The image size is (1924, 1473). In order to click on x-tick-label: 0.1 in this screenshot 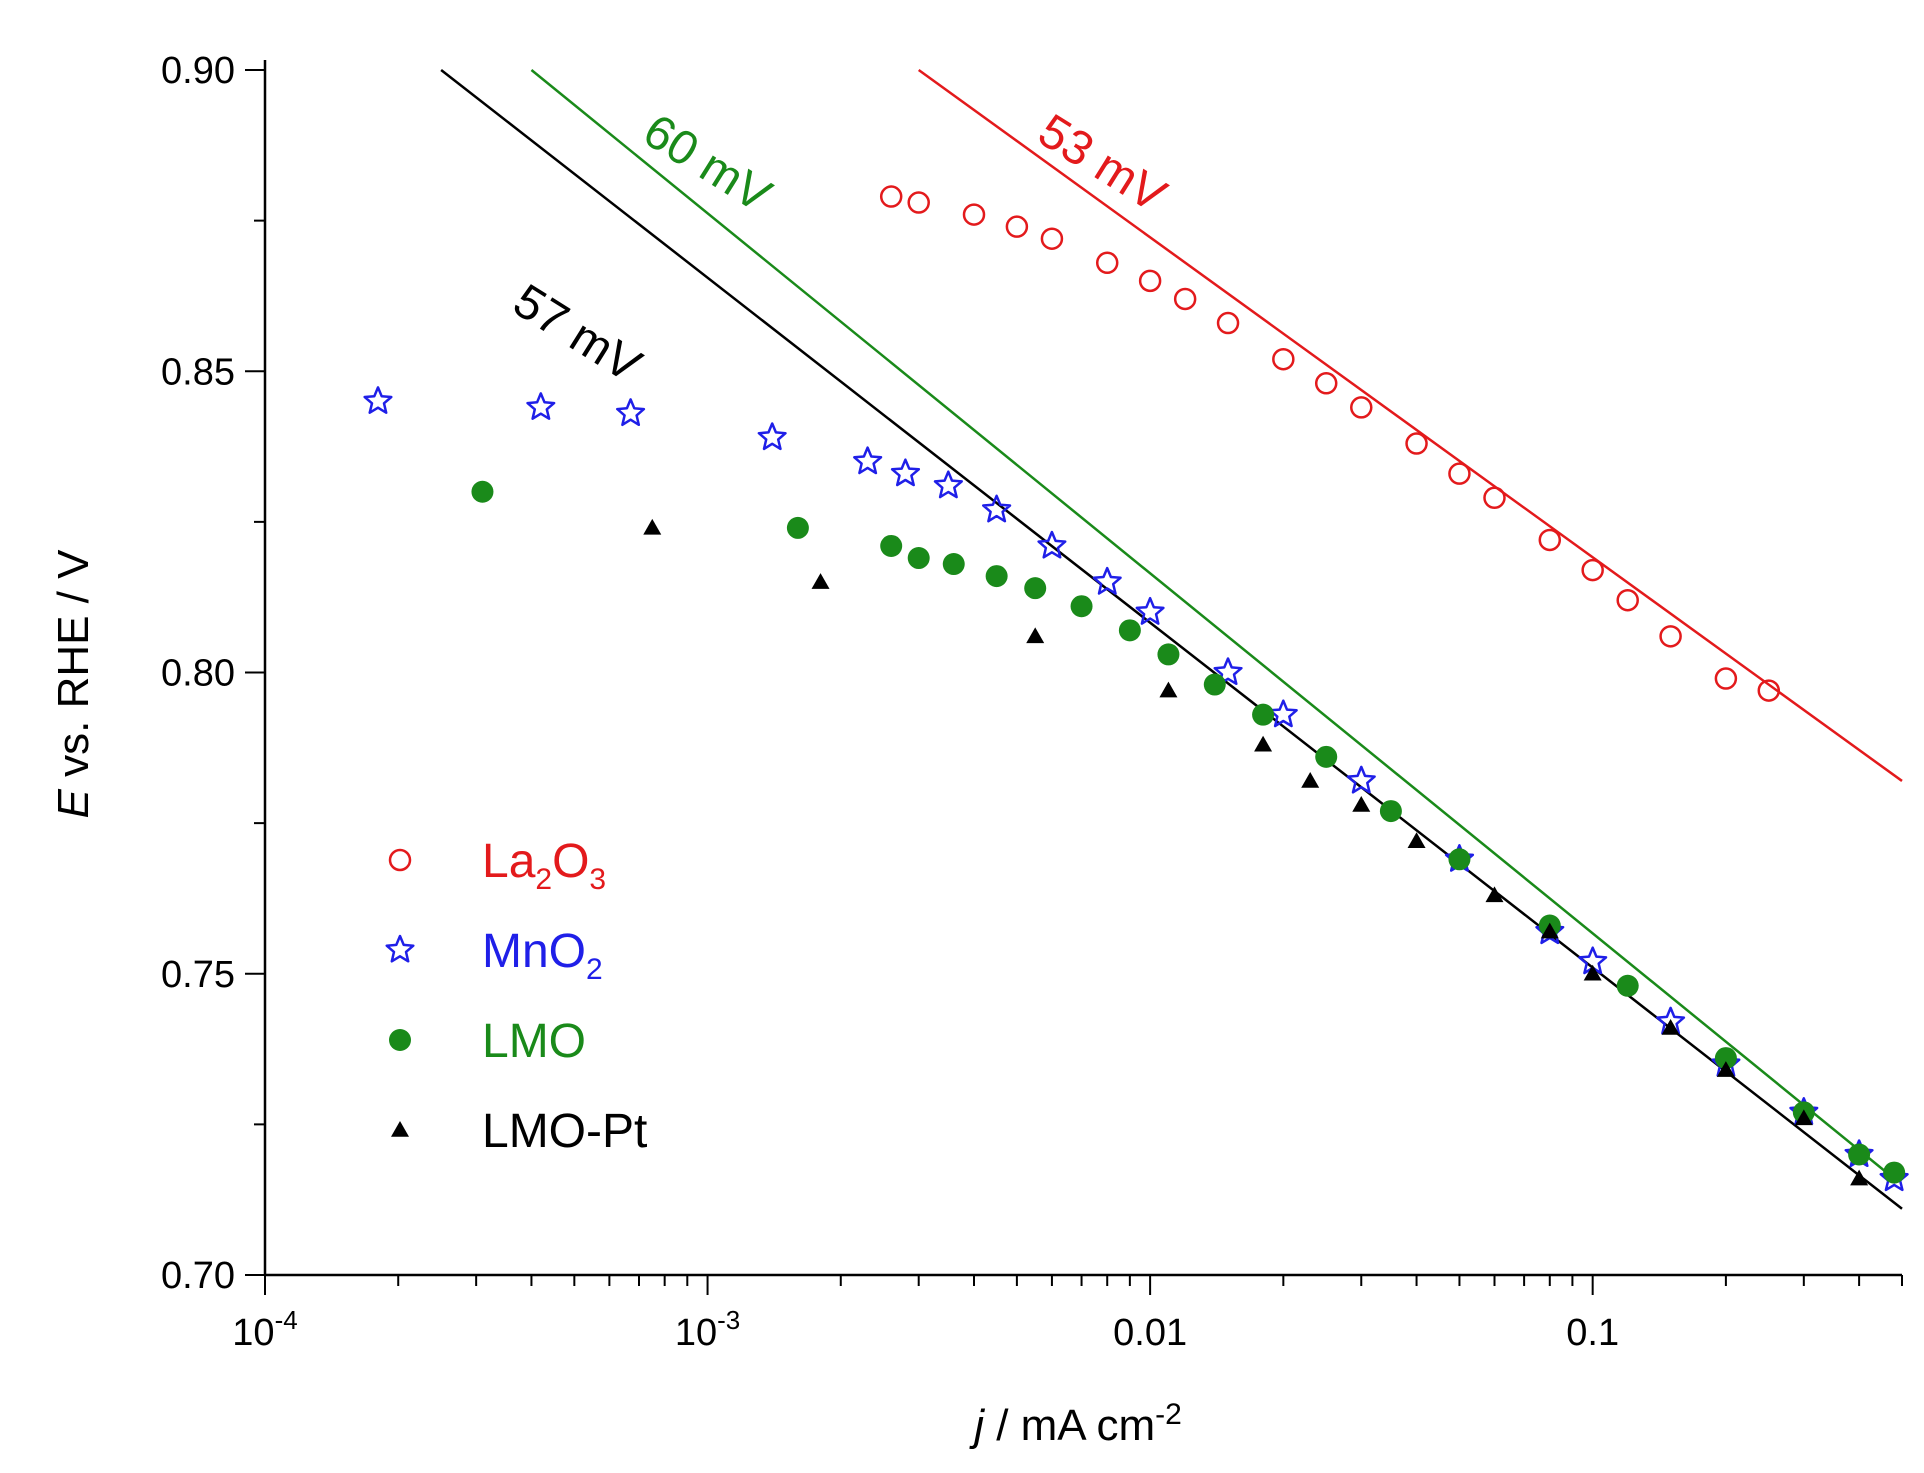, I will do `click(1592, 1333)`.